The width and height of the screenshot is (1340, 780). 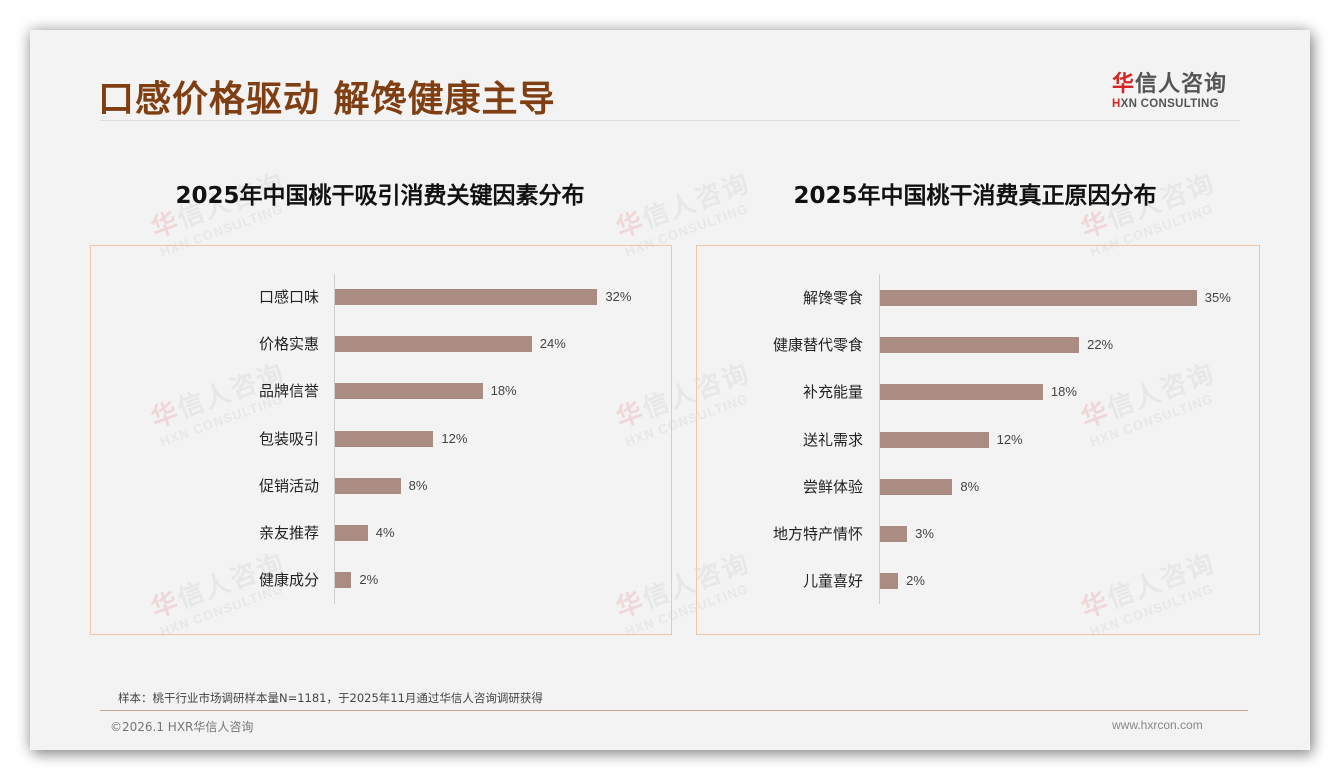 What do you see at coordinates (832, 439) in the screenshot?
I see `category-label: 送礼需求` at bounding box center [832, 439].